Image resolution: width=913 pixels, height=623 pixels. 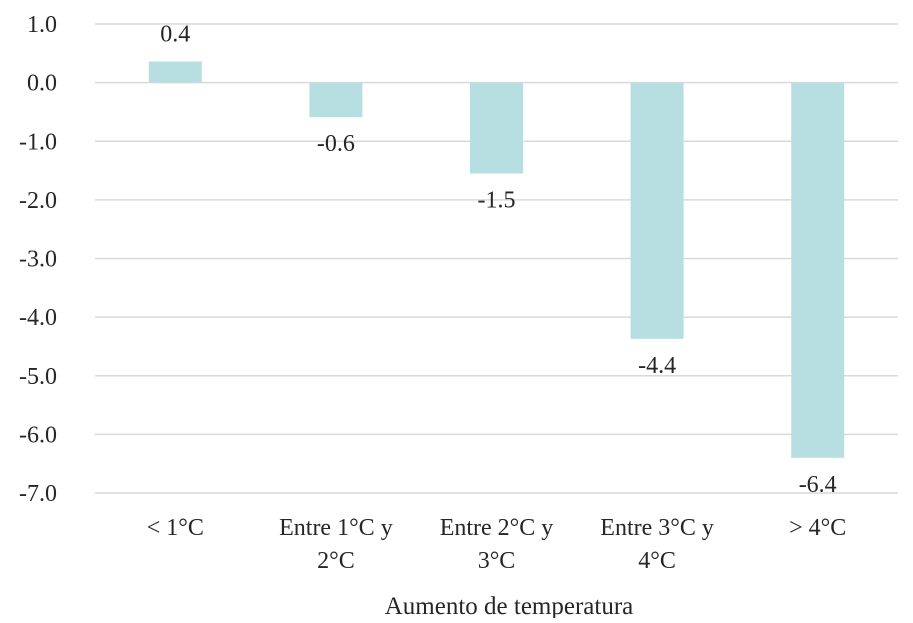 What do you see at coordinates (657, 561) in the screenshot?
I see `x-category-label-line: 4°C` at bounding box center [657, 561].